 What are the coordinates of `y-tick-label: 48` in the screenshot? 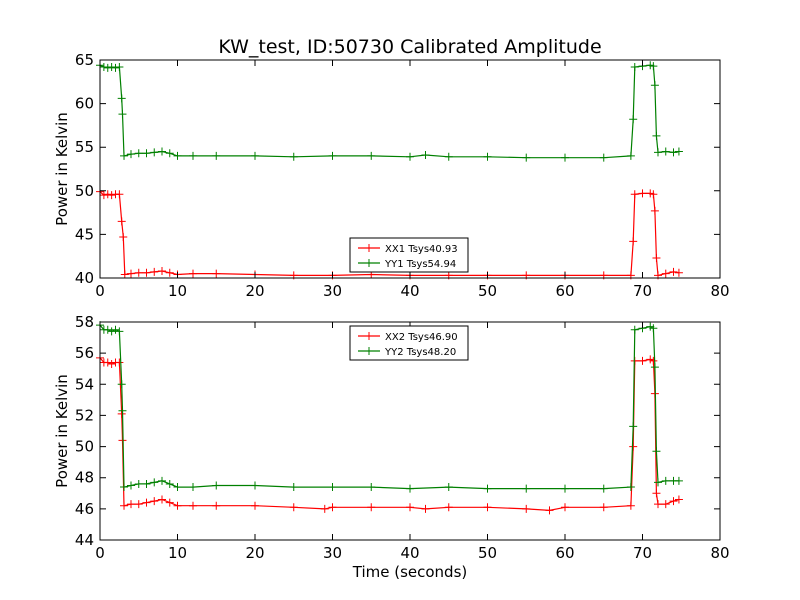 It's located at (84, 478).